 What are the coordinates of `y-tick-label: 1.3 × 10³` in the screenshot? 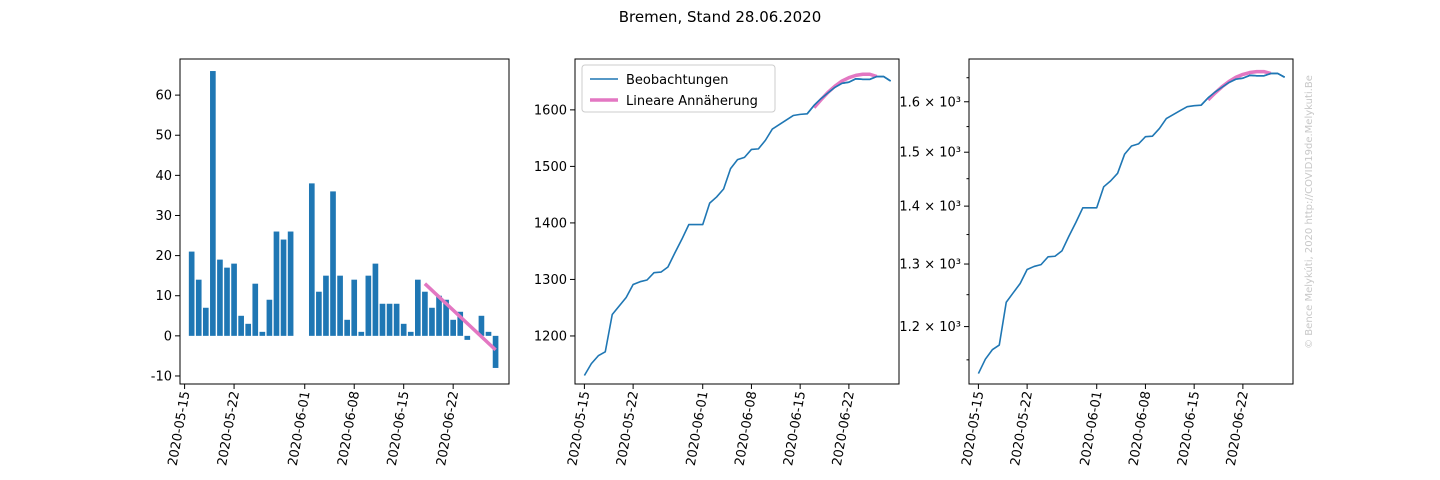 It's located at (930, 265).